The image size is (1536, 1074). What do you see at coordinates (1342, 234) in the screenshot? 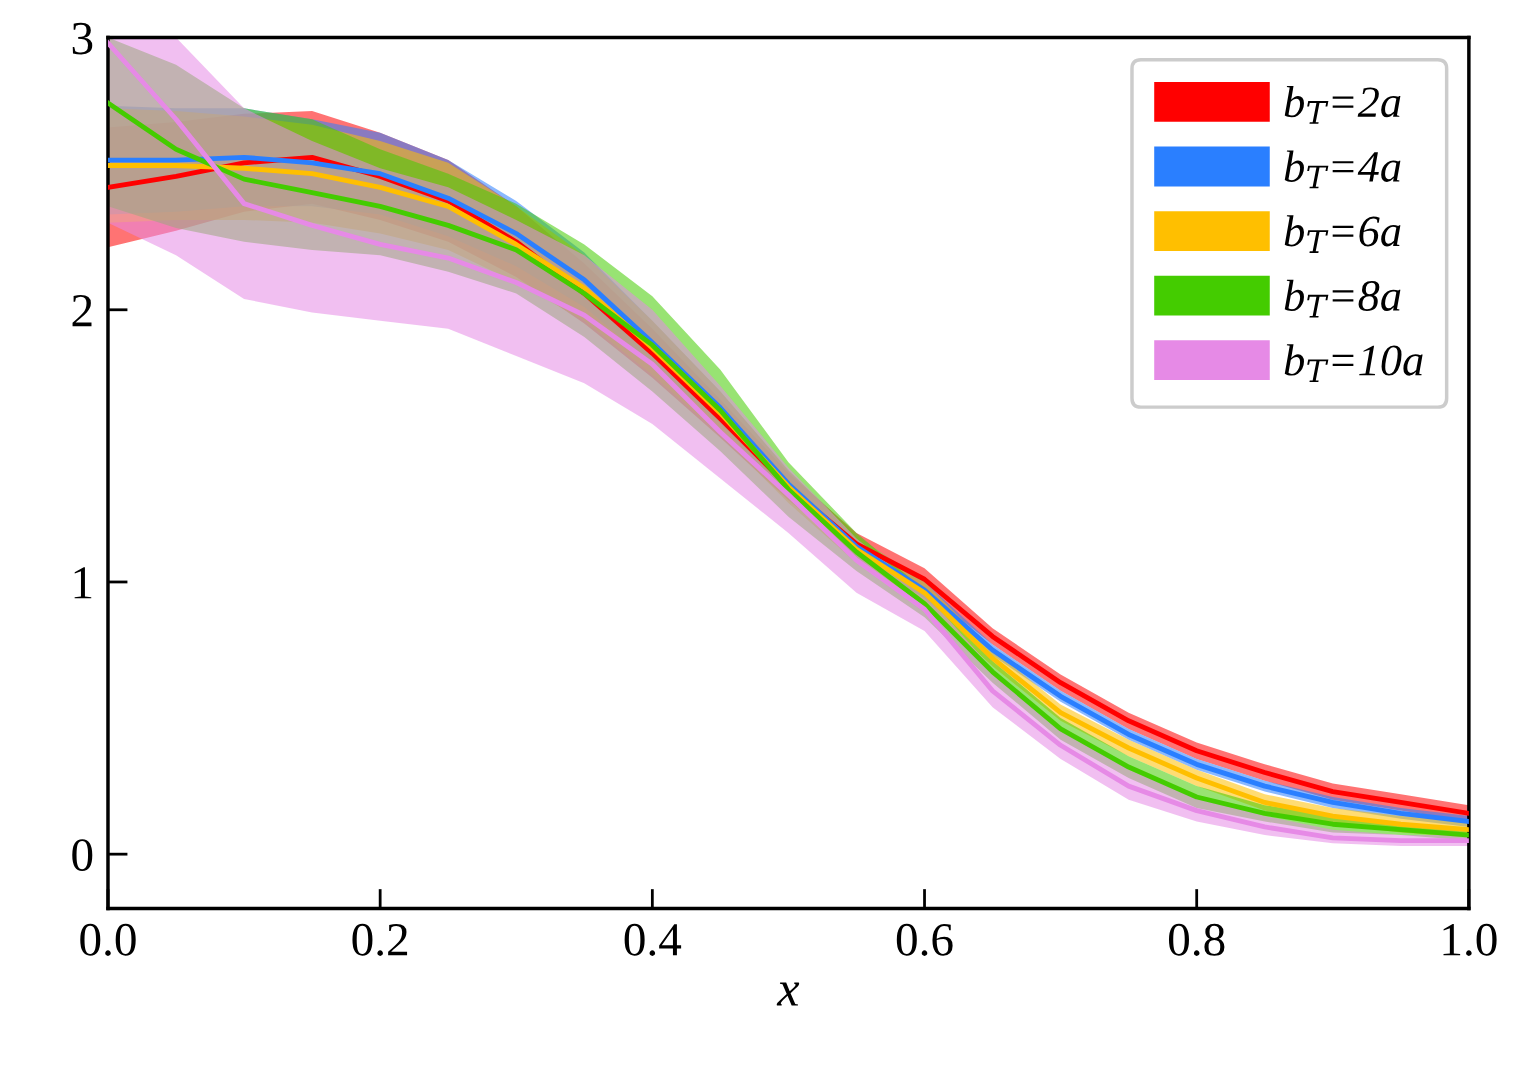
I see `legend-label: b$_{T}$=6a` at bounding box center [1342, 234].